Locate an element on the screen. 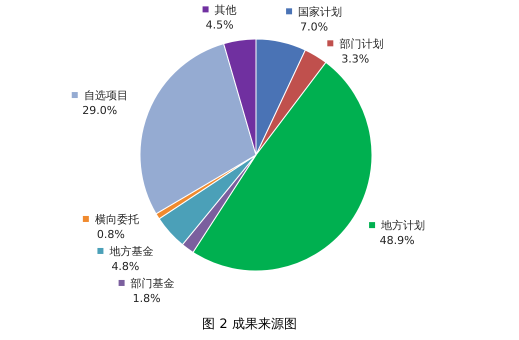 Image resolution: width=519 pixels, height=340 pixels. legend-label: 地方基金 is located at coordinates (131, 251).